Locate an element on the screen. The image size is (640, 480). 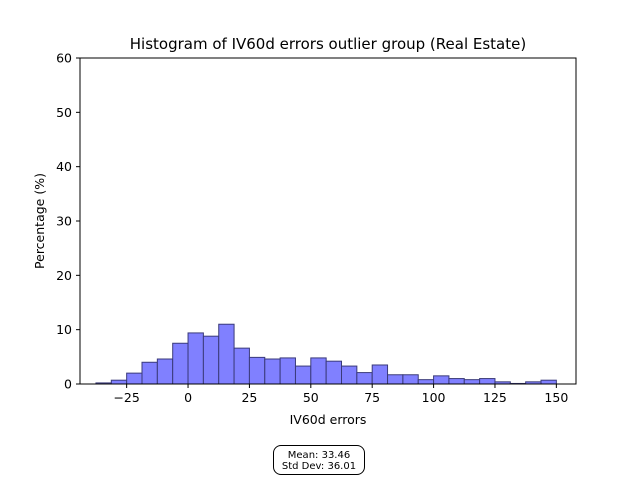
y-tick-label: 40 is located at coordinates (64, 166).